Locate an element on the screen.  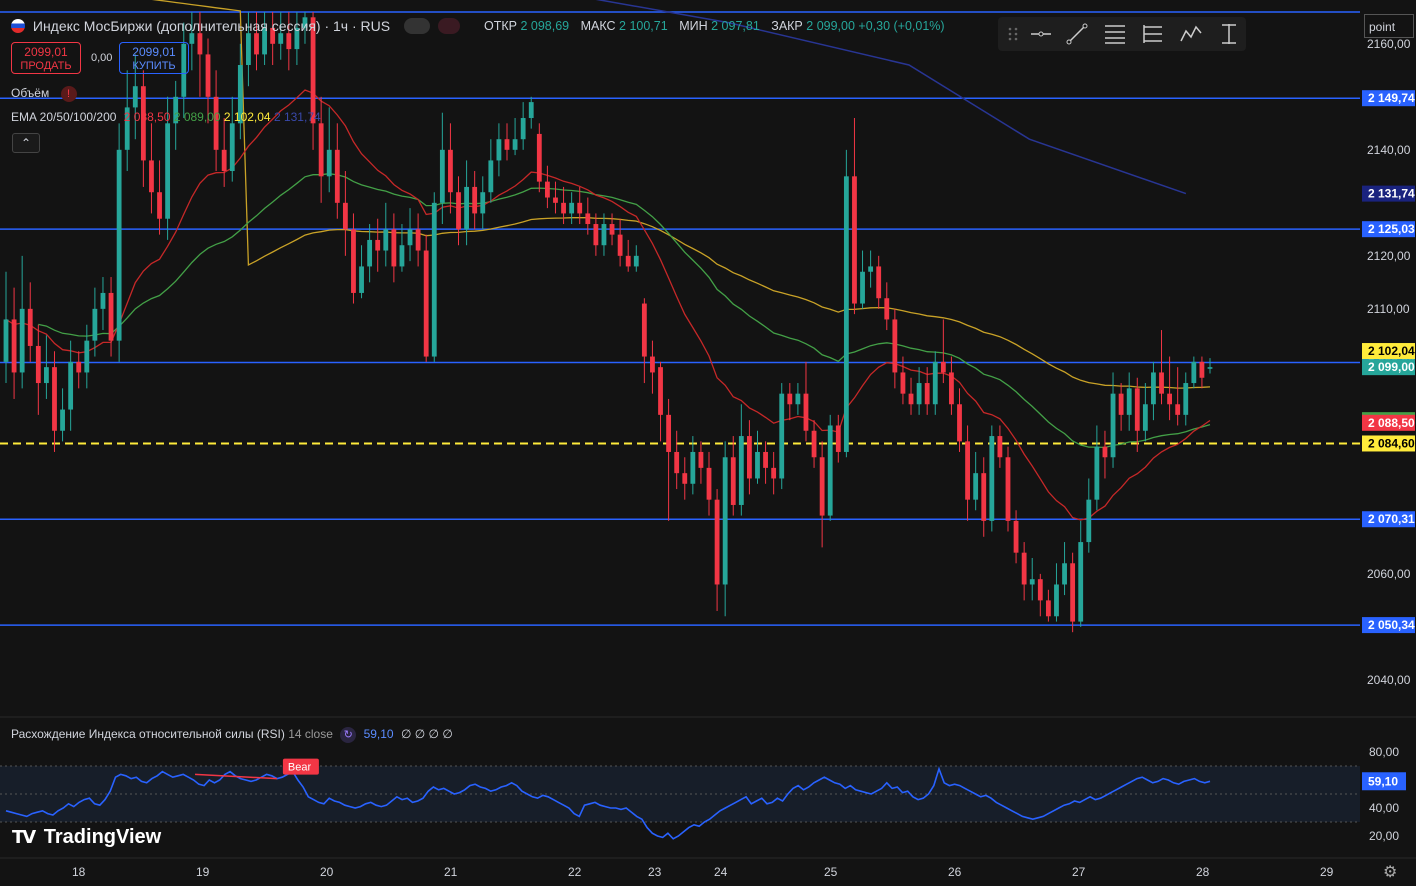
sell-button: 2099,01 ПРОДАТЬ is located at coordinates (46, 58).